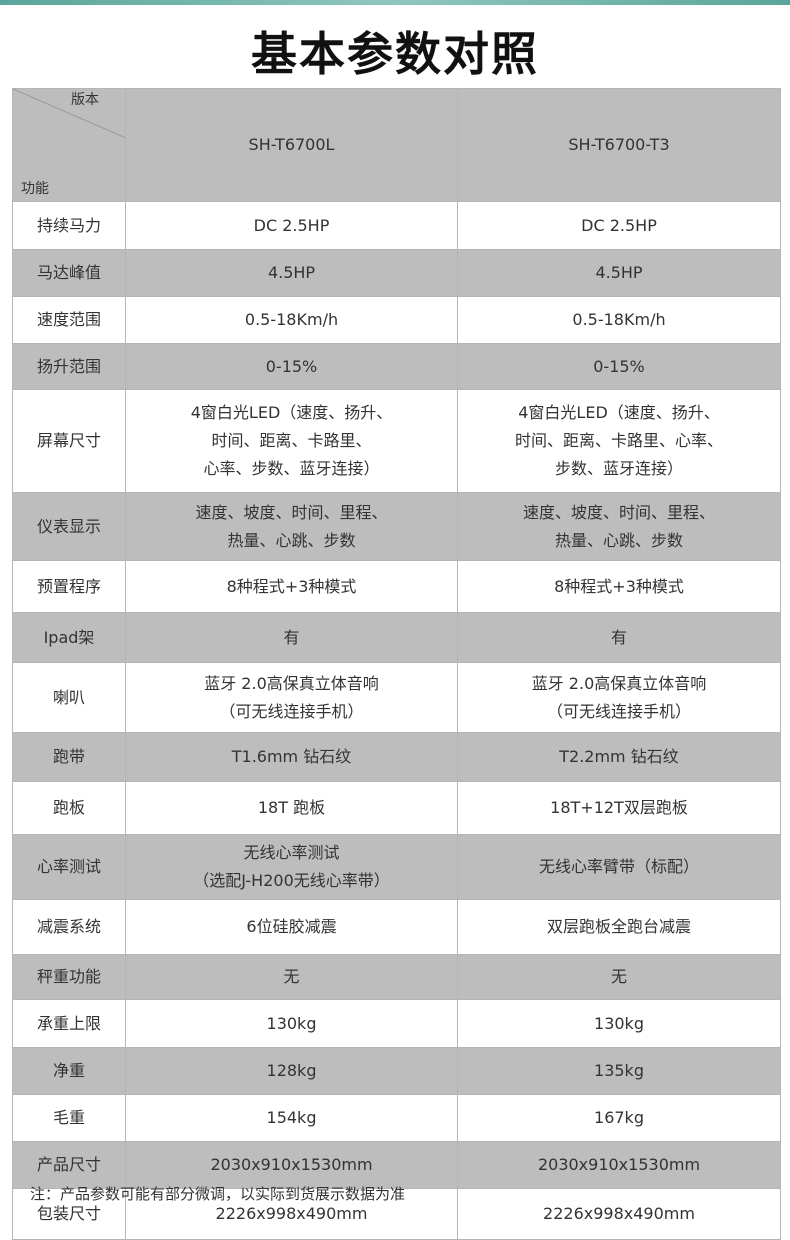  Describe the element at coordinates (69, 697) in the screenshot. I see `feature-cell: 喇叭` at that location.